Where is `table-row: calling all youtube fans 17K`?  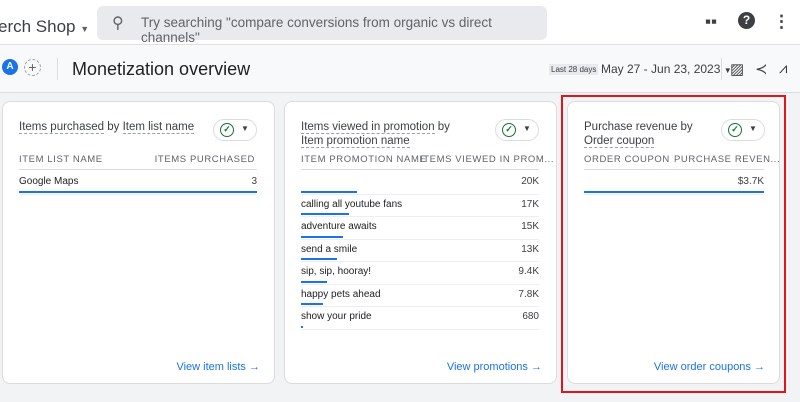 table-row: calling all youtube fans 17K is located at coordinates (420, 206).